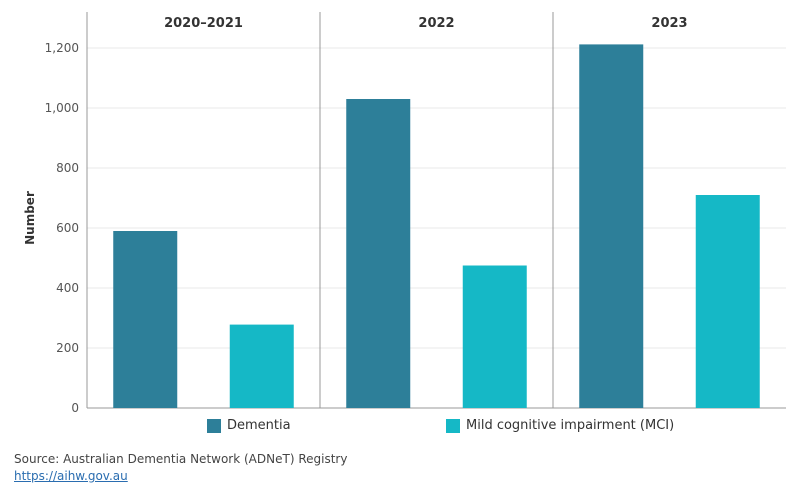 The image size is (800, 500). I want to click on legend-swatch-dementia, so click(214, 425).